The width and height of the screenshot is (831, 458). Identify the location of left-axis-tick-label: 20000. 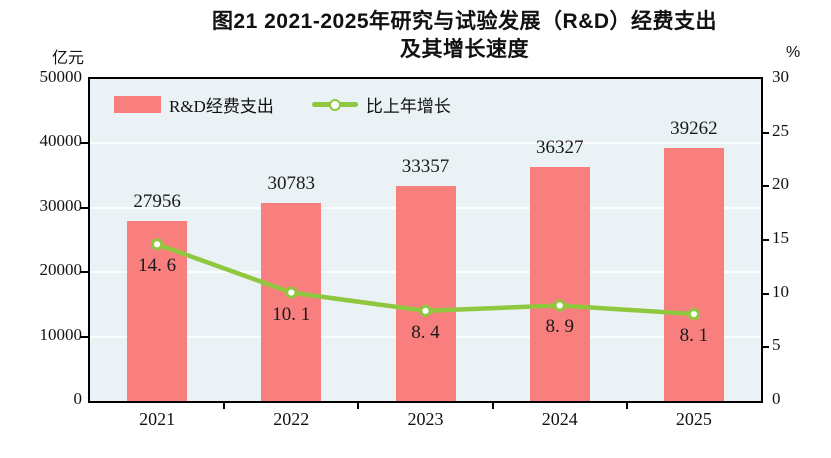
(61, 270).